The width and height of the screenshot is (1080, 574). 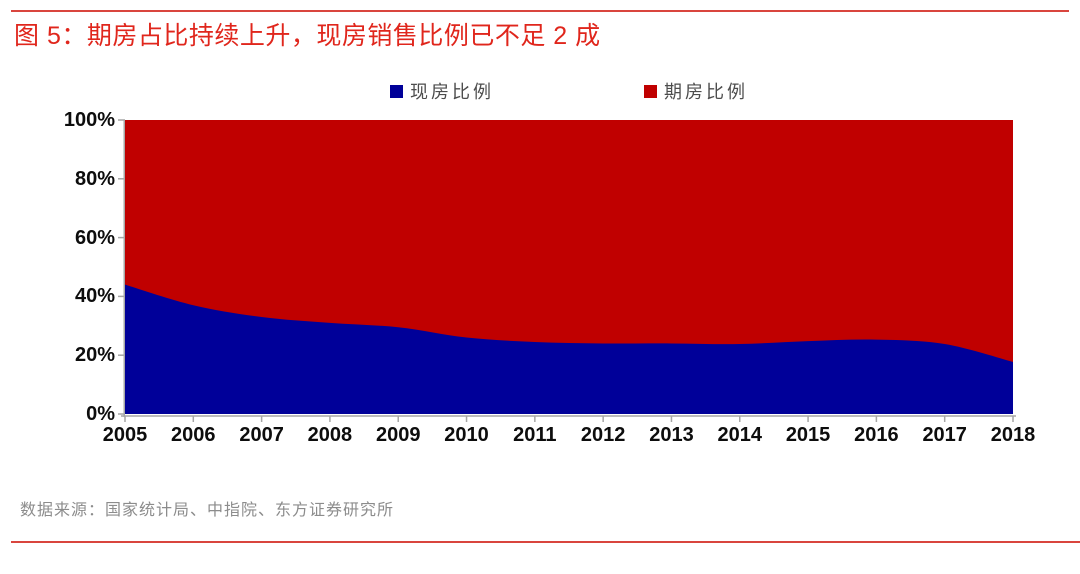 I want to click on legend-item: 现房比例, so click(x=442, y=91).